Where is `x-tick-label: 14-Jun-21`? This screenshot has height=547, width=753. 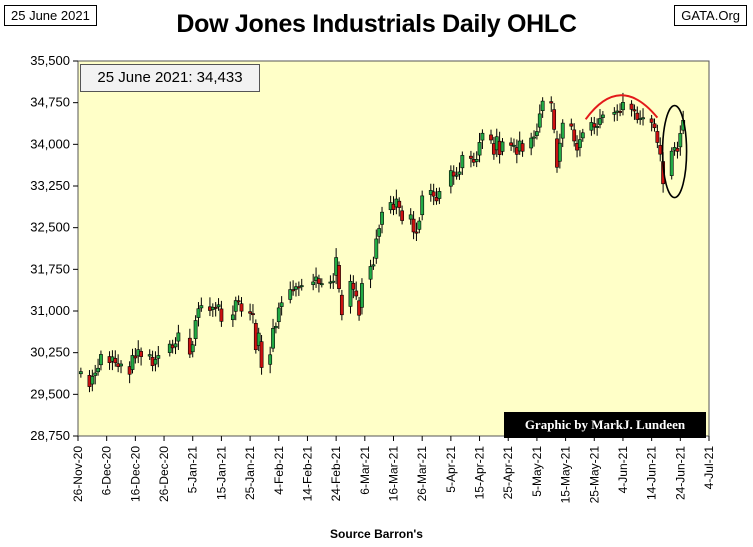
x-tick-label: 14-Jun-21 is located at coordinates (652, 473).